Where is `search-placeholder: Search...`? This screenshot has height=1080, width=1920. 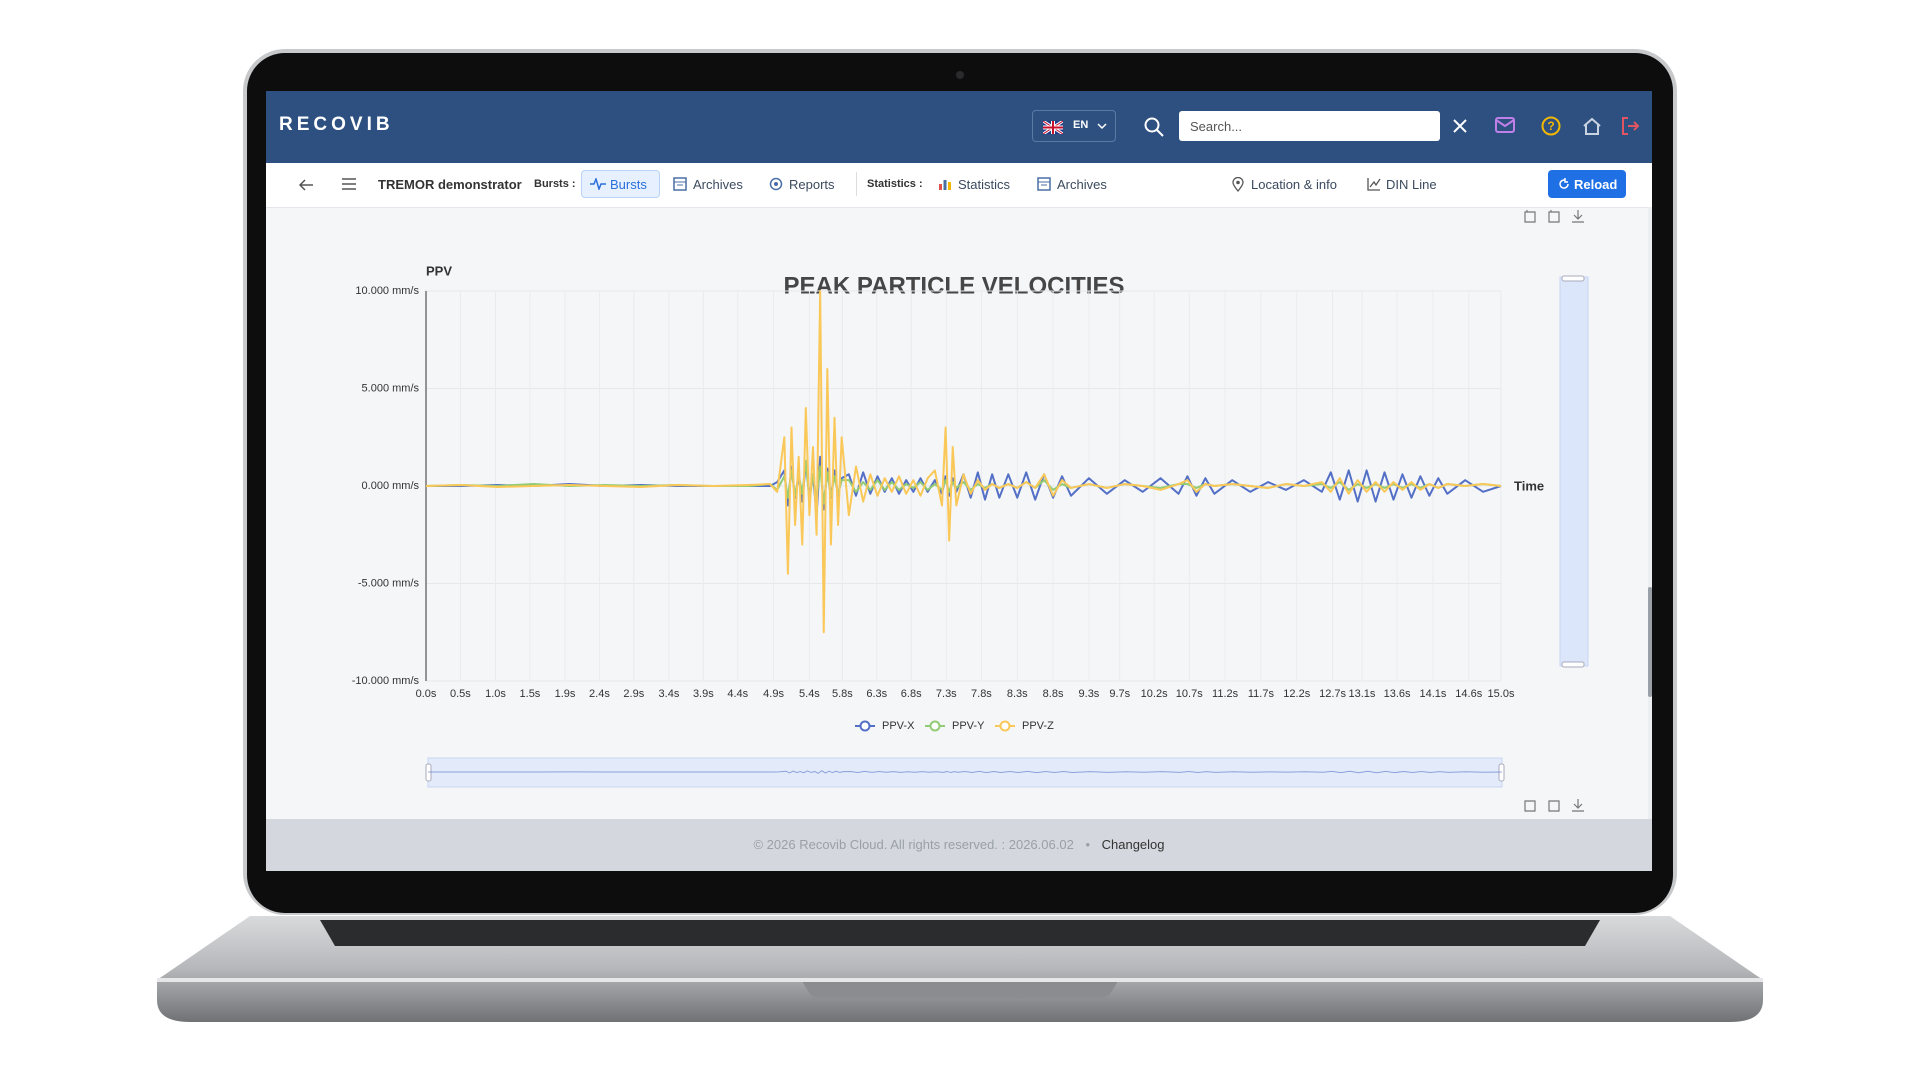
search-placeholder: Search... is located at coordinates (1216, 126).